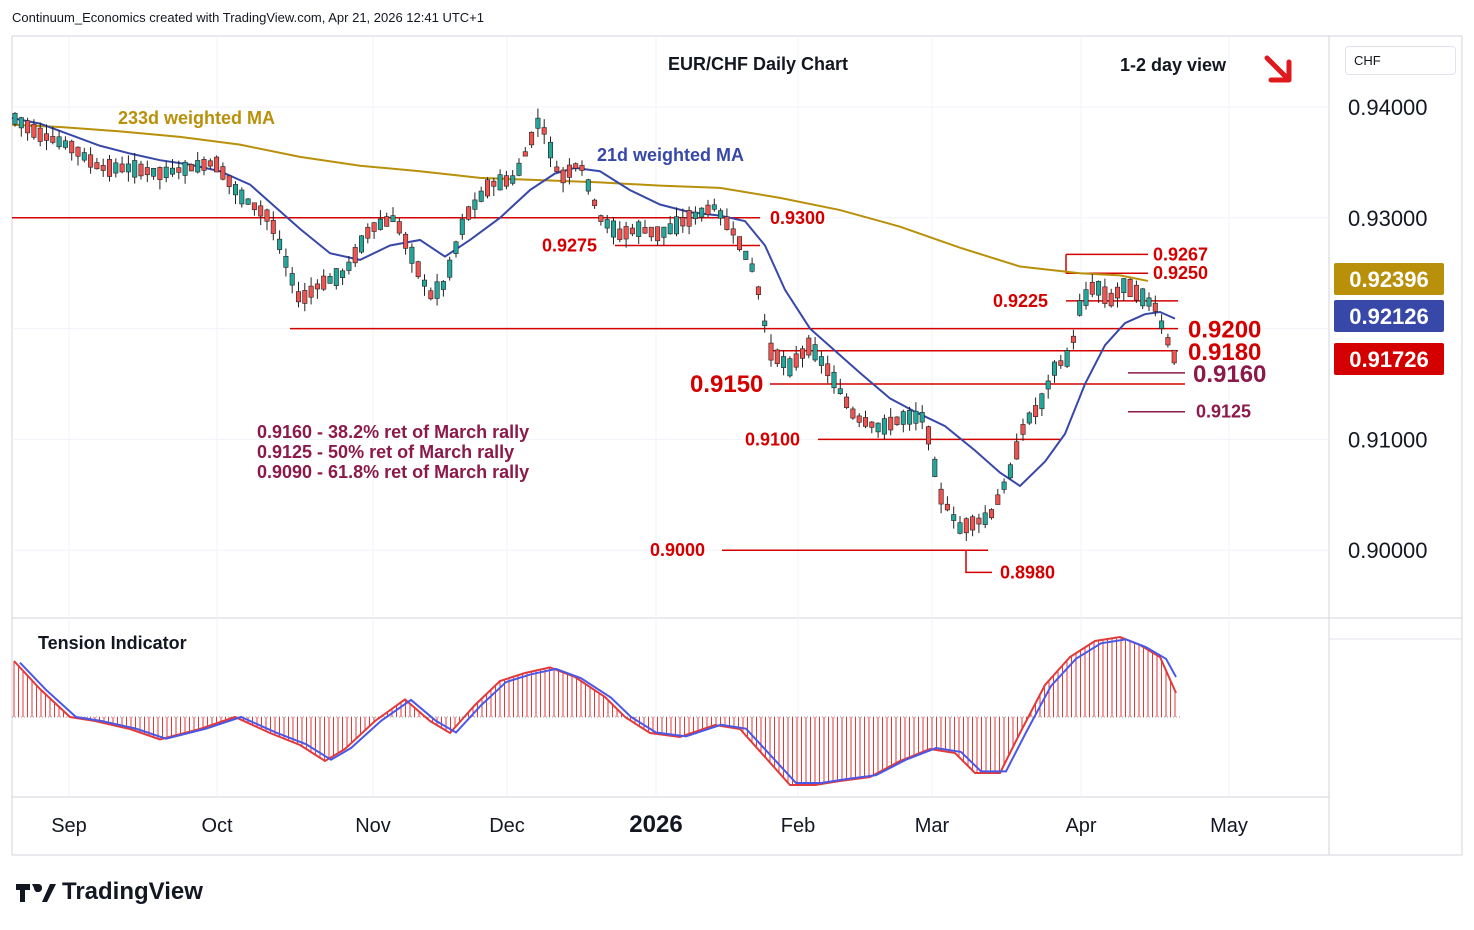 The height and width of the screenshot is (930, 1474). What do you see at coordinates (1229, 374) in the screenshot?
I see `level-label-0.9160: 0.9160` at bounding box center [1229, 374].